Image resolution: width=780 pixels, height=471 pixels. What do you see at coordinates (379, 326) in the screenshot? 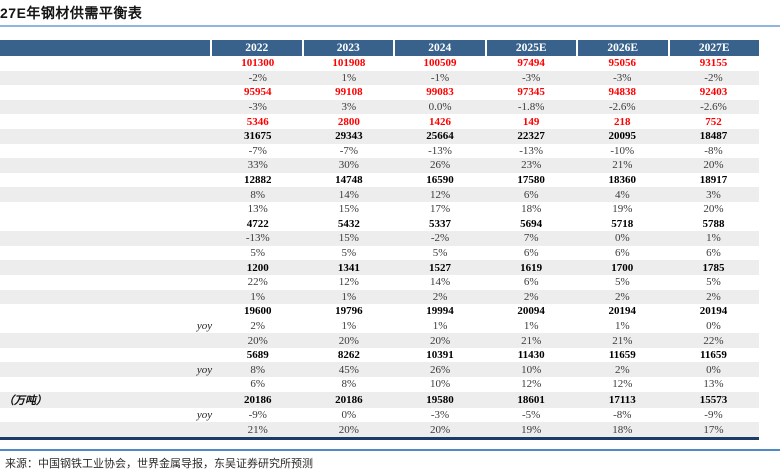
I see `table-row: yoy 2% 1% 1% 1% 1% 0%` at bounding box center [379, 326].